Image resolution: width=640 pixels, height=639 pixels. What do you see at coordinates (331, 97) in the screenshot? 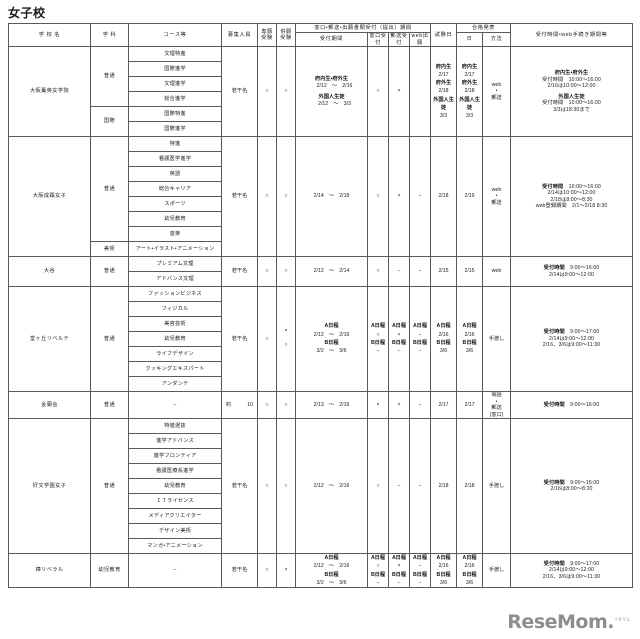
I see `period-label: 外国人生徒` at bounding box center [331, 97].